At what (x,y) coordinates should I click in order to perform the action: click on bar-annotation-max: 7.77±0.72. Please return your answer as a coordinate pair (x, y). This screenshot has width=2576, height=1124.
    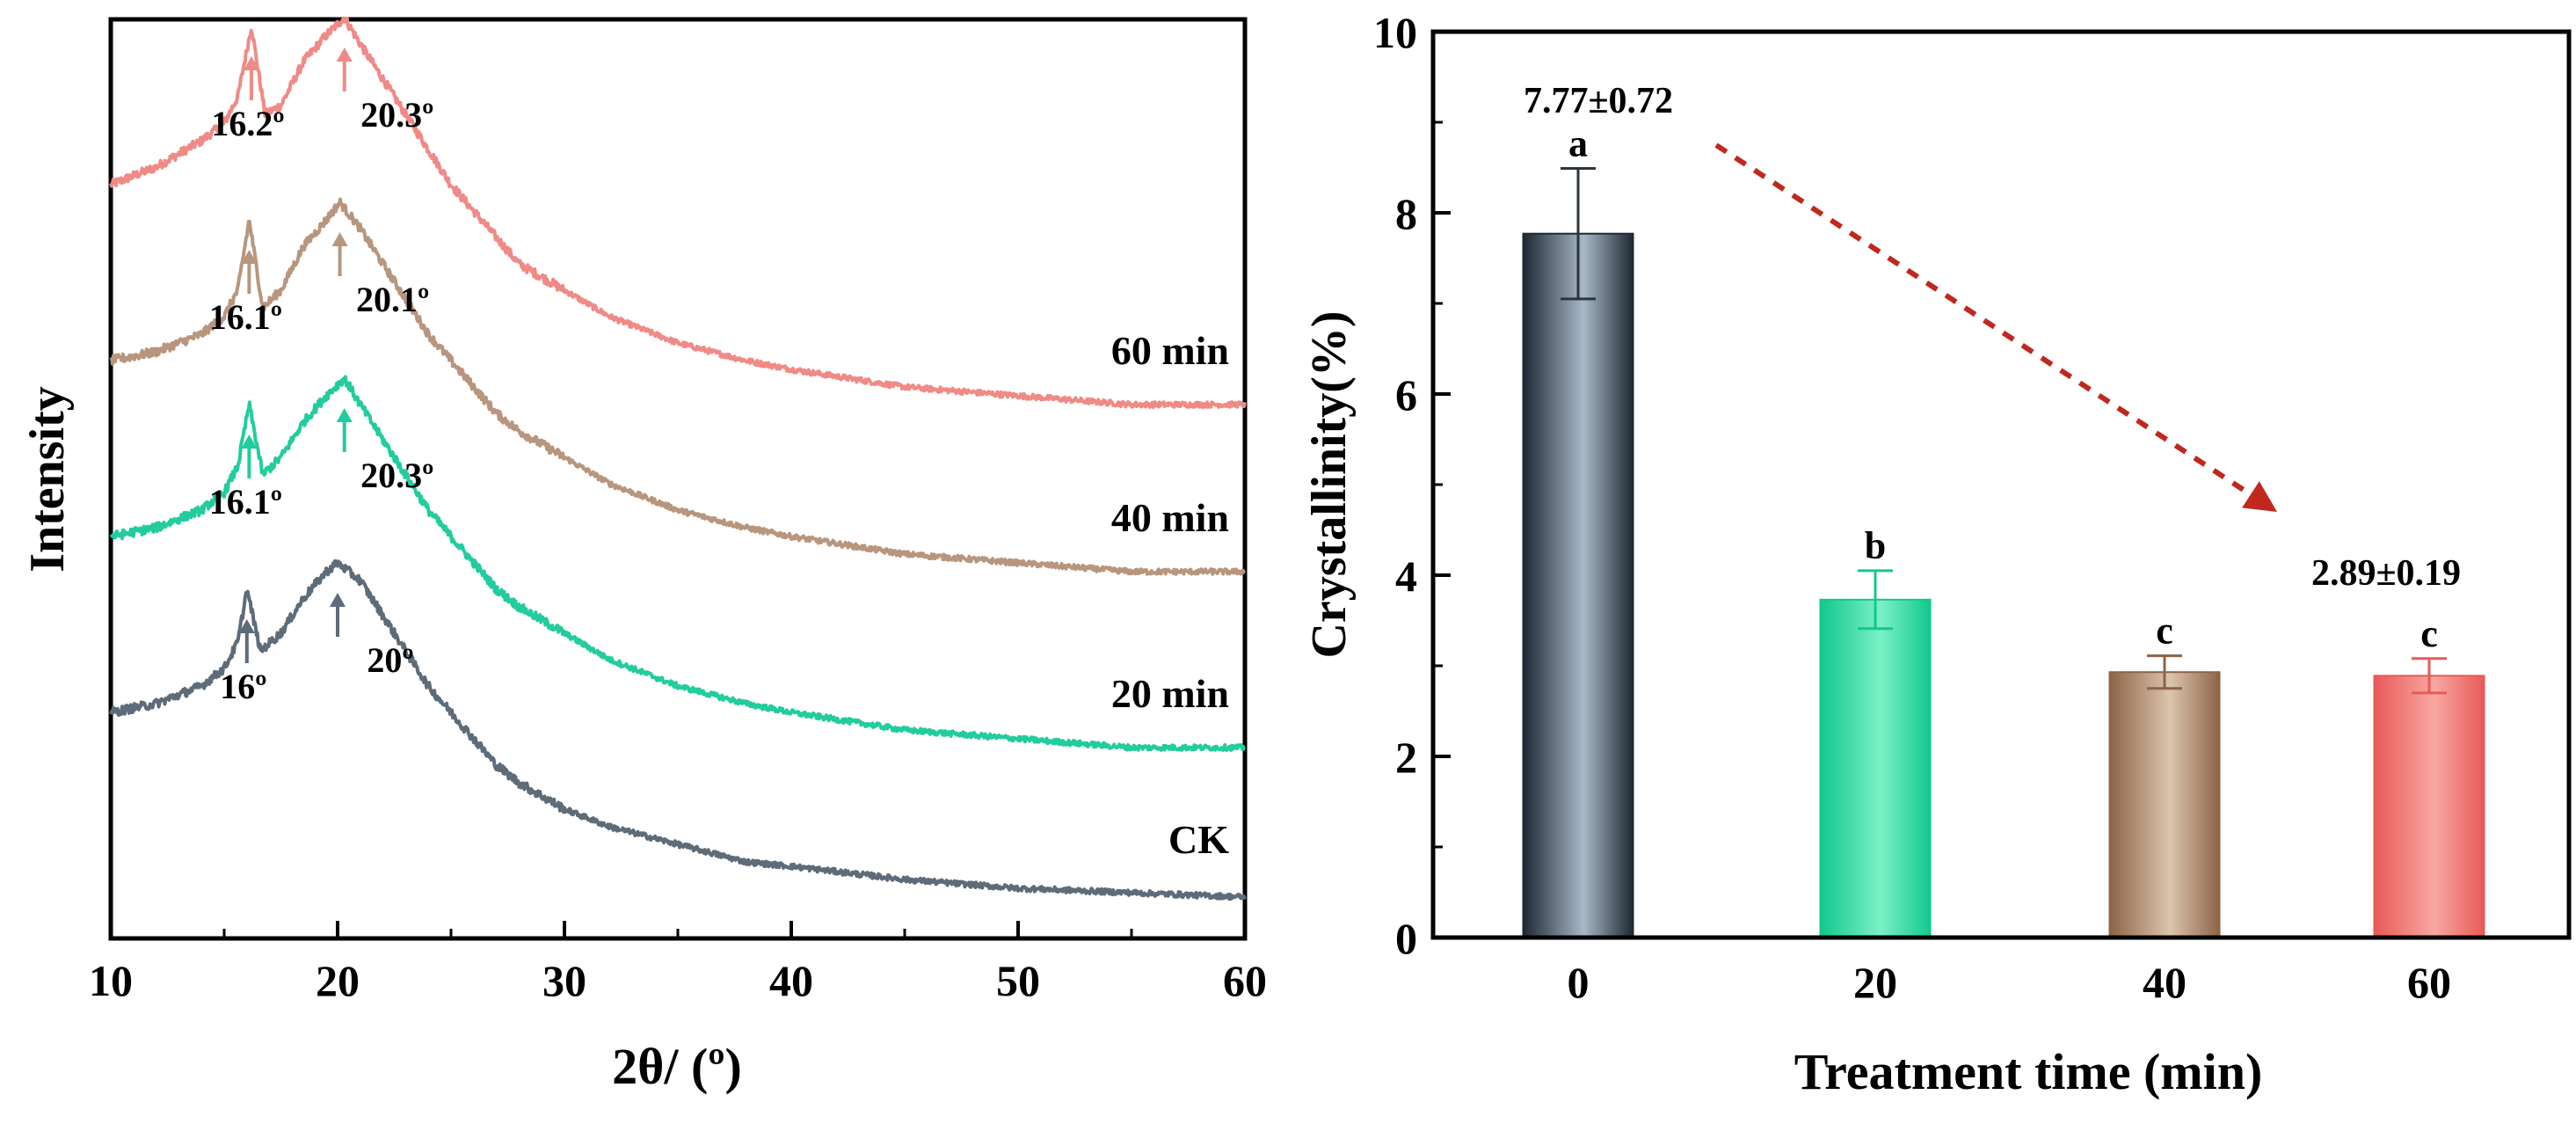
    Looking at the image, I should click on (1598, 101).